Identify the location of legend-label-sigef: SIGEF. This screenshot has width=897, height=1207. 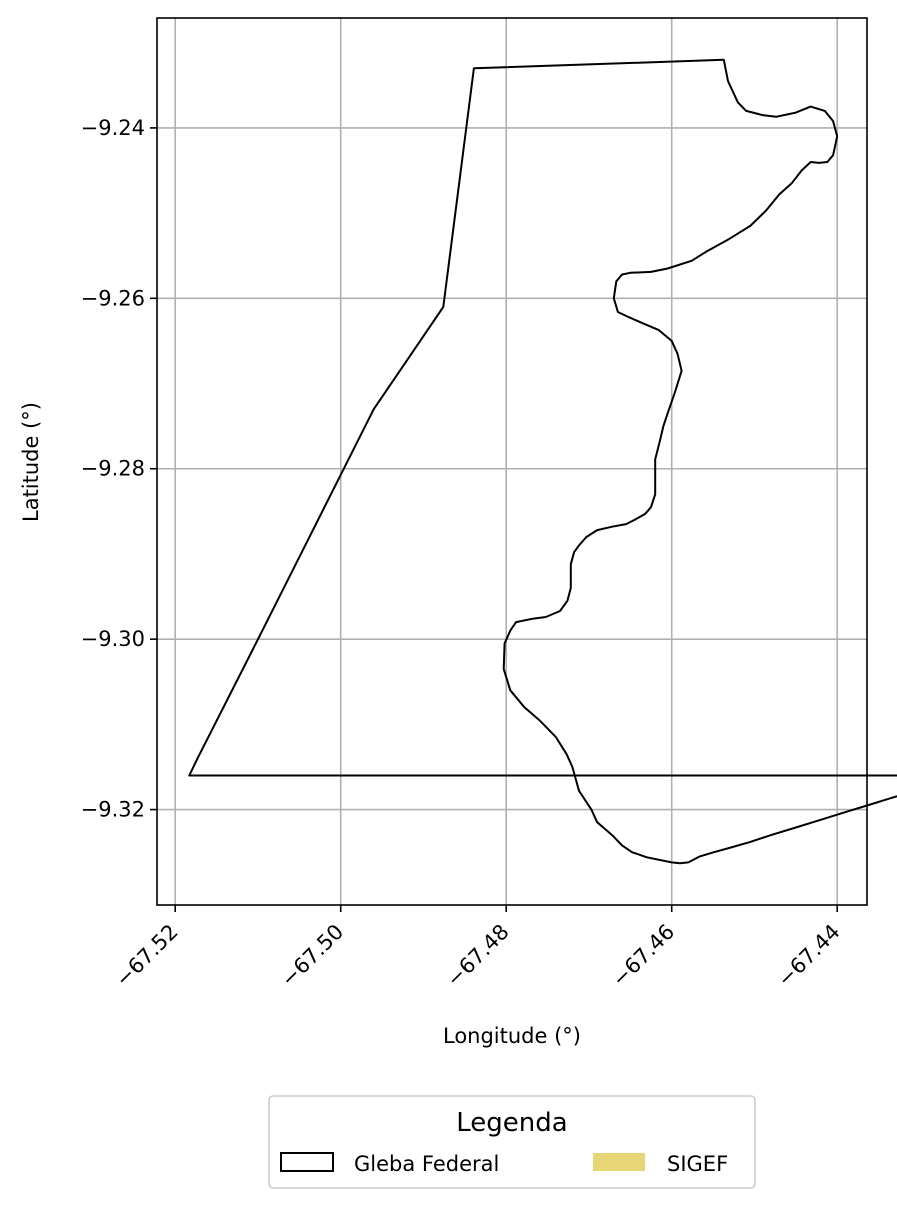
(697, 1164).